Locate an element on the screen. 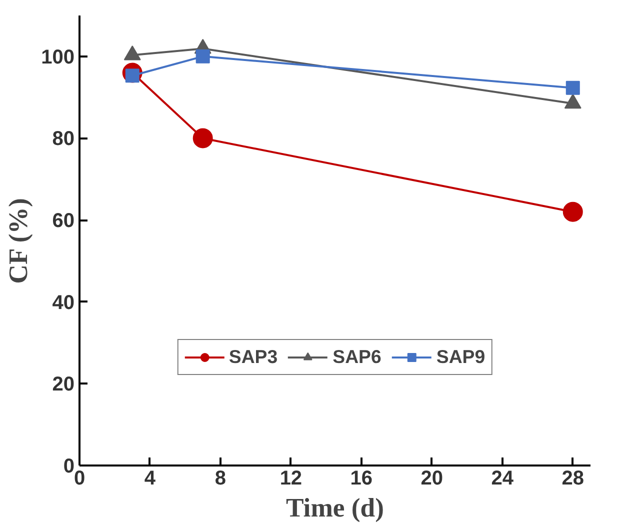 Image resolution: width=621 pixels, height=529 pixels. y-tick-label: 60 is located at coordinates (63, 221).